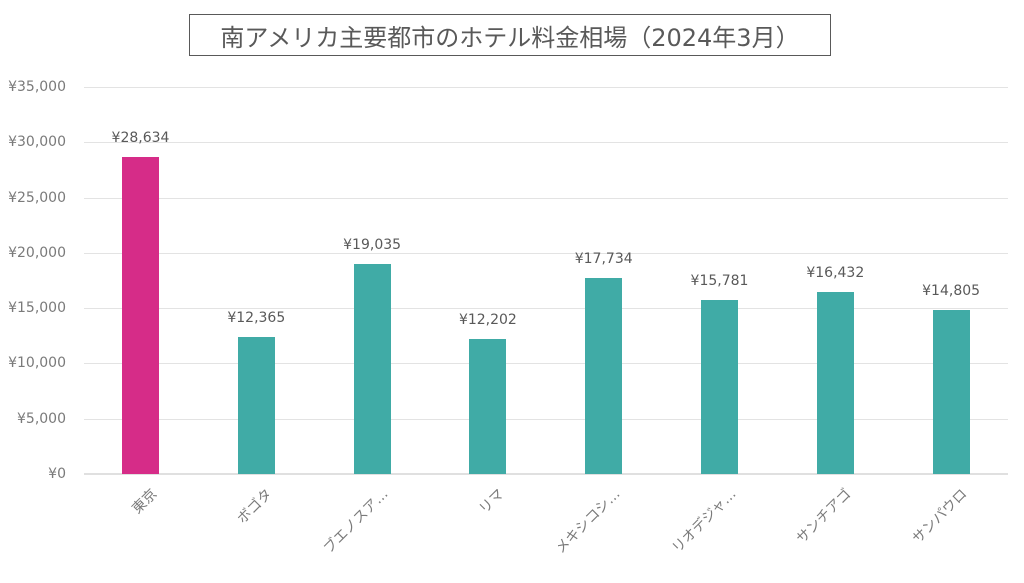 The height and width of the screenshot is (583, 1024). Describe the element at coordinates (37, 197) in the screenshot. I see `y-tick-label: ¥25,000` at that location.